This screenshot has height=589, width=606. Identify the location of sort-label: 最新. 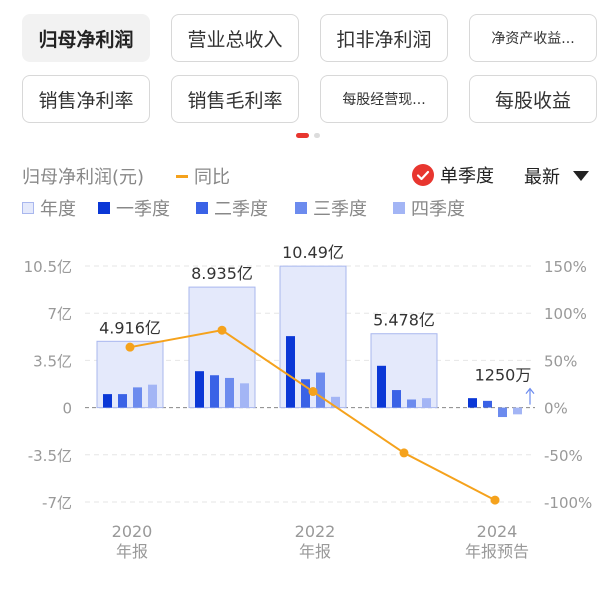
(542, 177).